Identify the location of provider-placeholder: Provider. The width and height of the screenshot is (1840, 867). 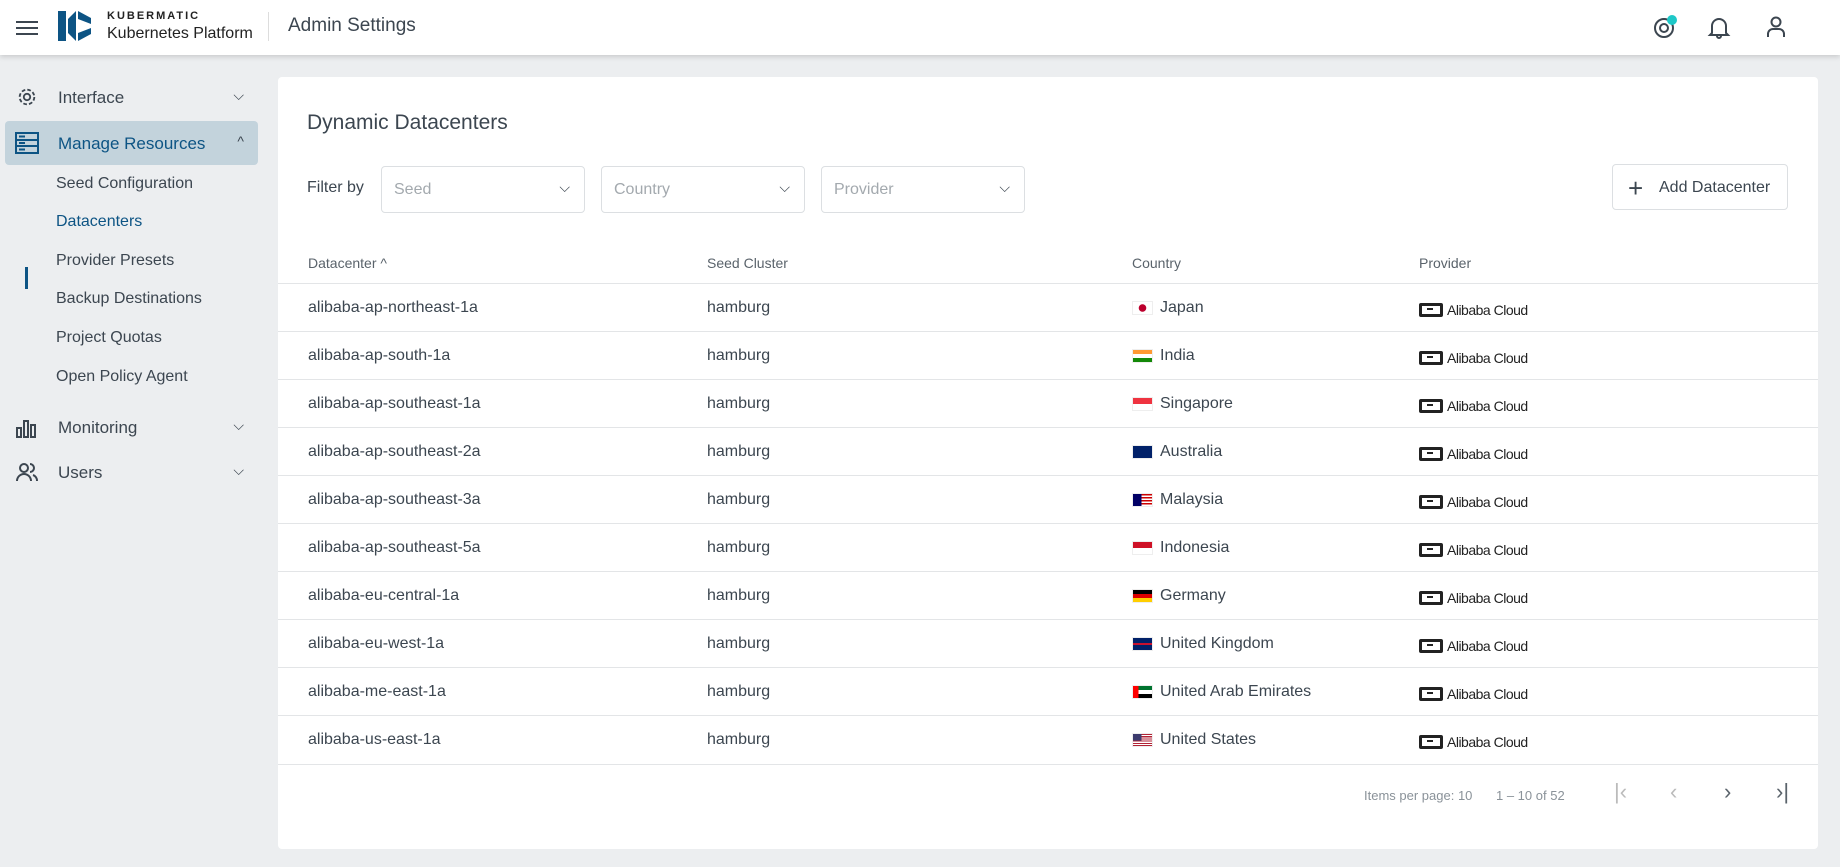
(864, 189).